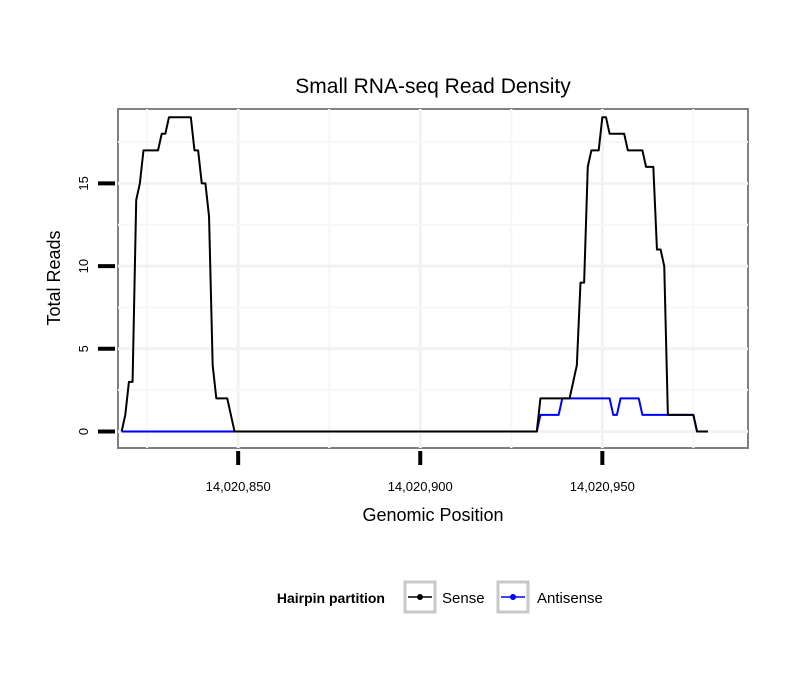 The height and width of the screenshot is (690, 810). I want to click on y-tick-label: 10, so click(83, 266).